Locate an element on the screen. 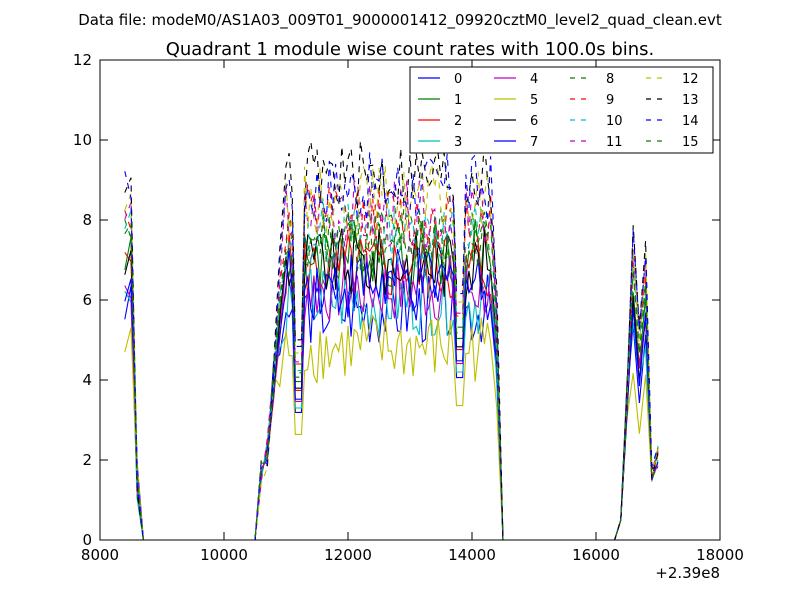 This screenshot has height=600, width=800. x-tick-label: 18000 is located at coordinates (720, 555).